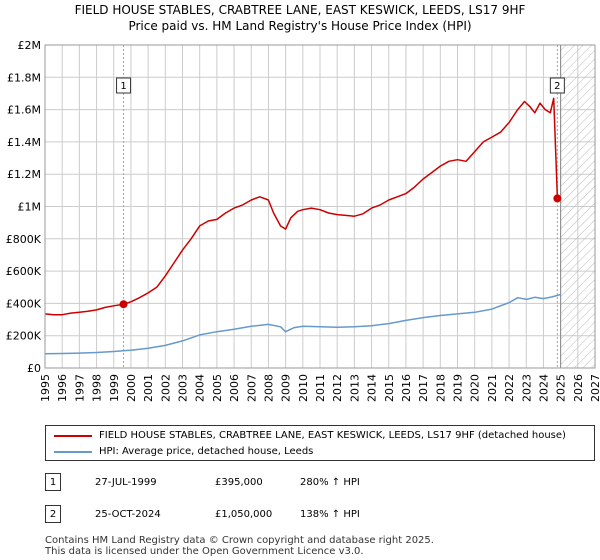  What do you see at coordinates (320, 388) in the screenshot?
I see `x-tick-label: 2011` at bounding box center [320, 388].